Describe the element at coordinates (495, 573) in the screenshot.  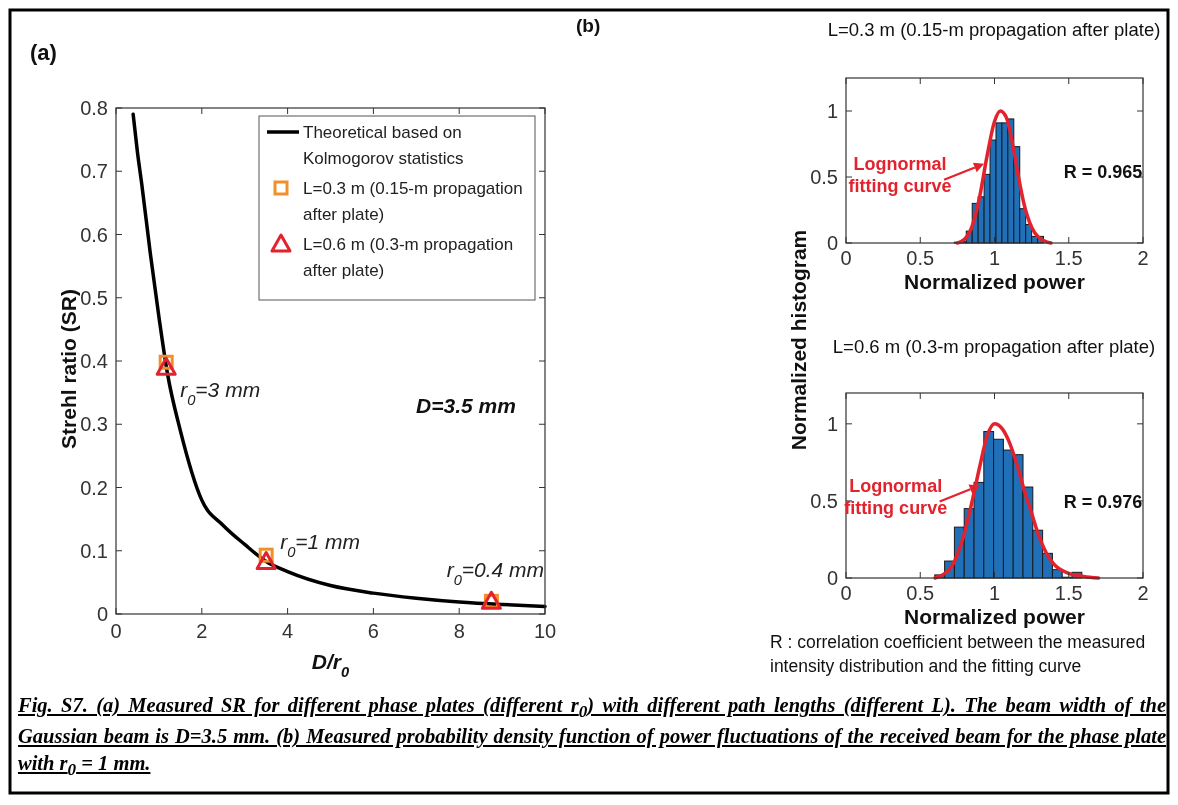
I see `annotation: r$_{0}$=0.4 mm` at that location.